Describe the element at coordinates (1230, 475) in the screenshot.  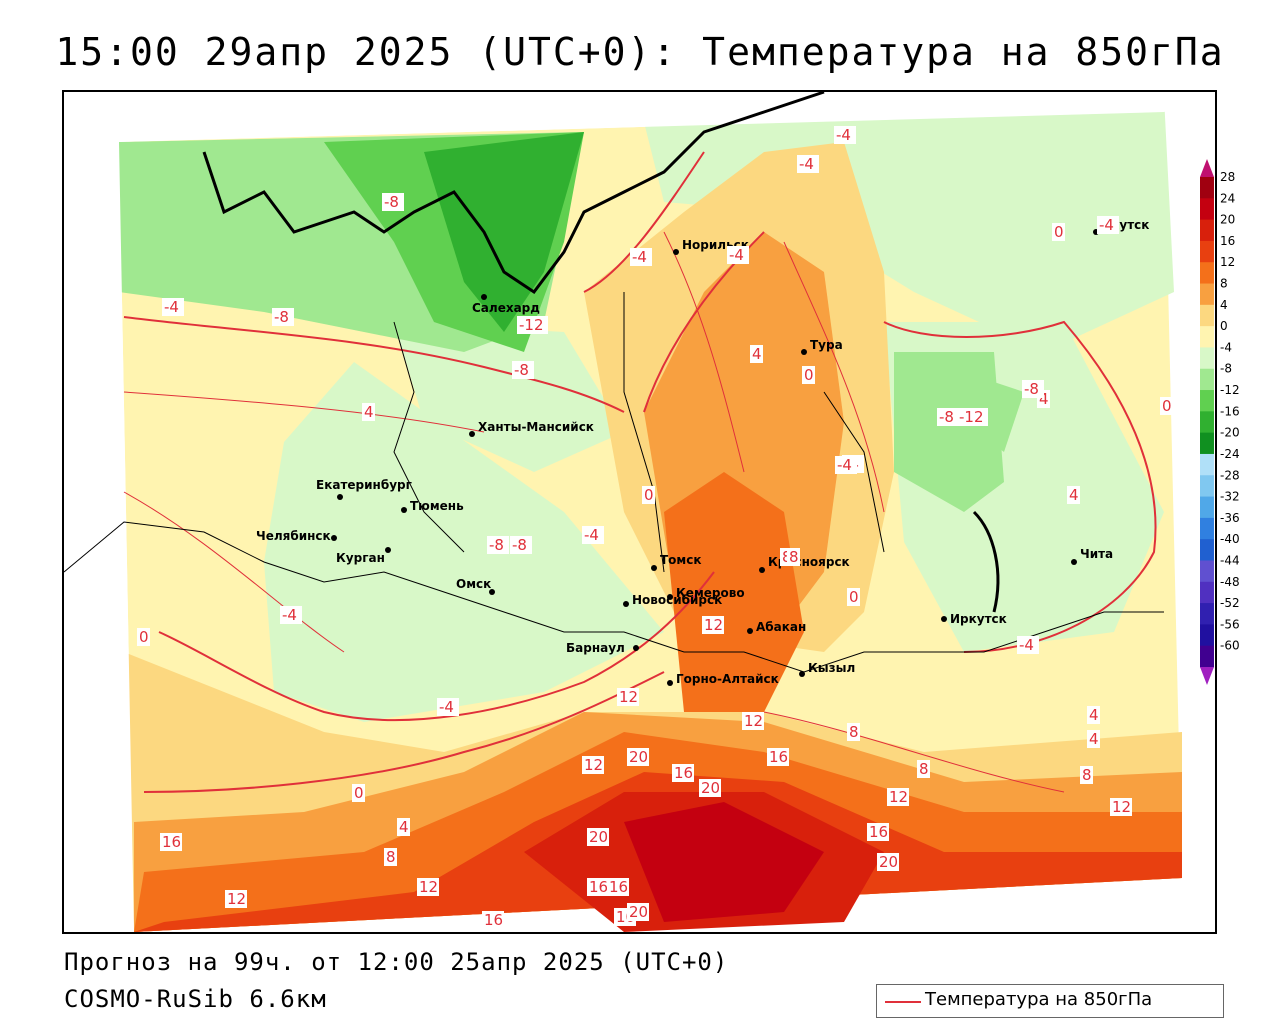
I see `colorbar-tick-label: -28` at that location.